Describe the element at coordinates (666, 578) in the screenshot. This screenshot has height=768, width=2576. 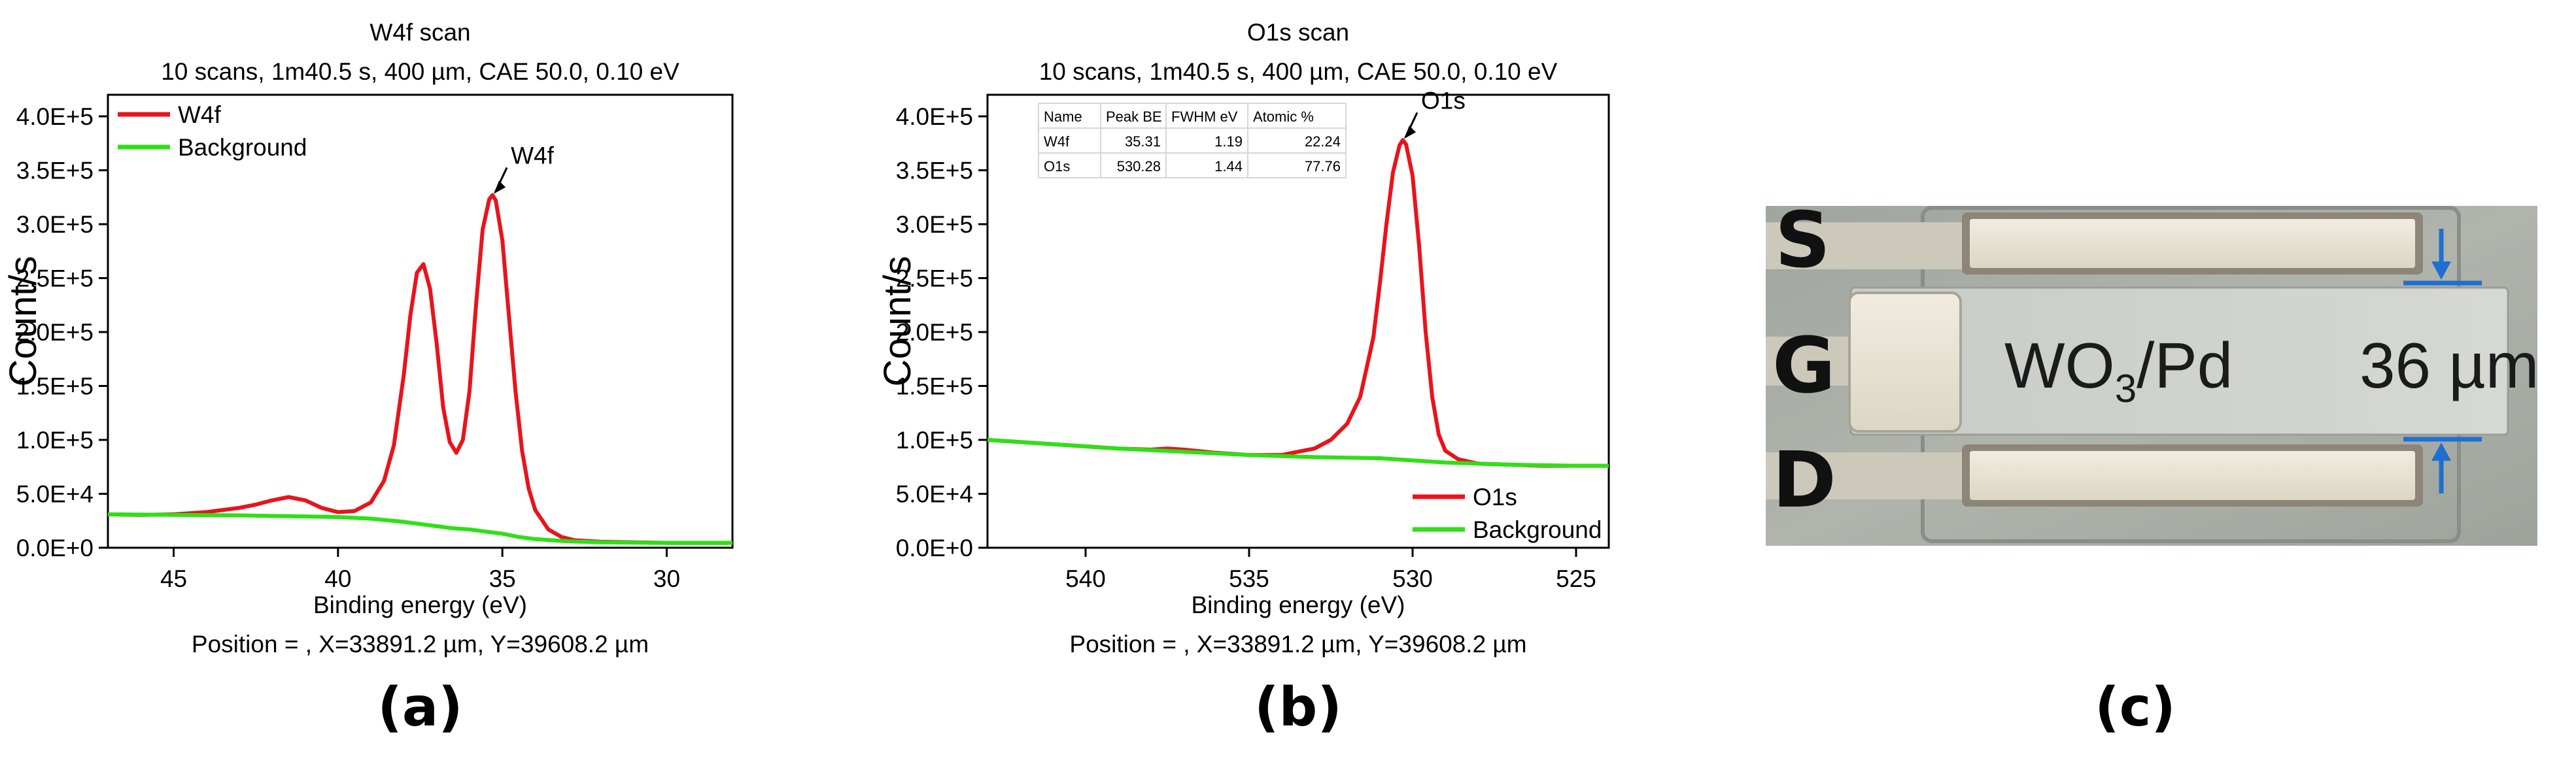
I see `x-tick-label: 30` at that location.